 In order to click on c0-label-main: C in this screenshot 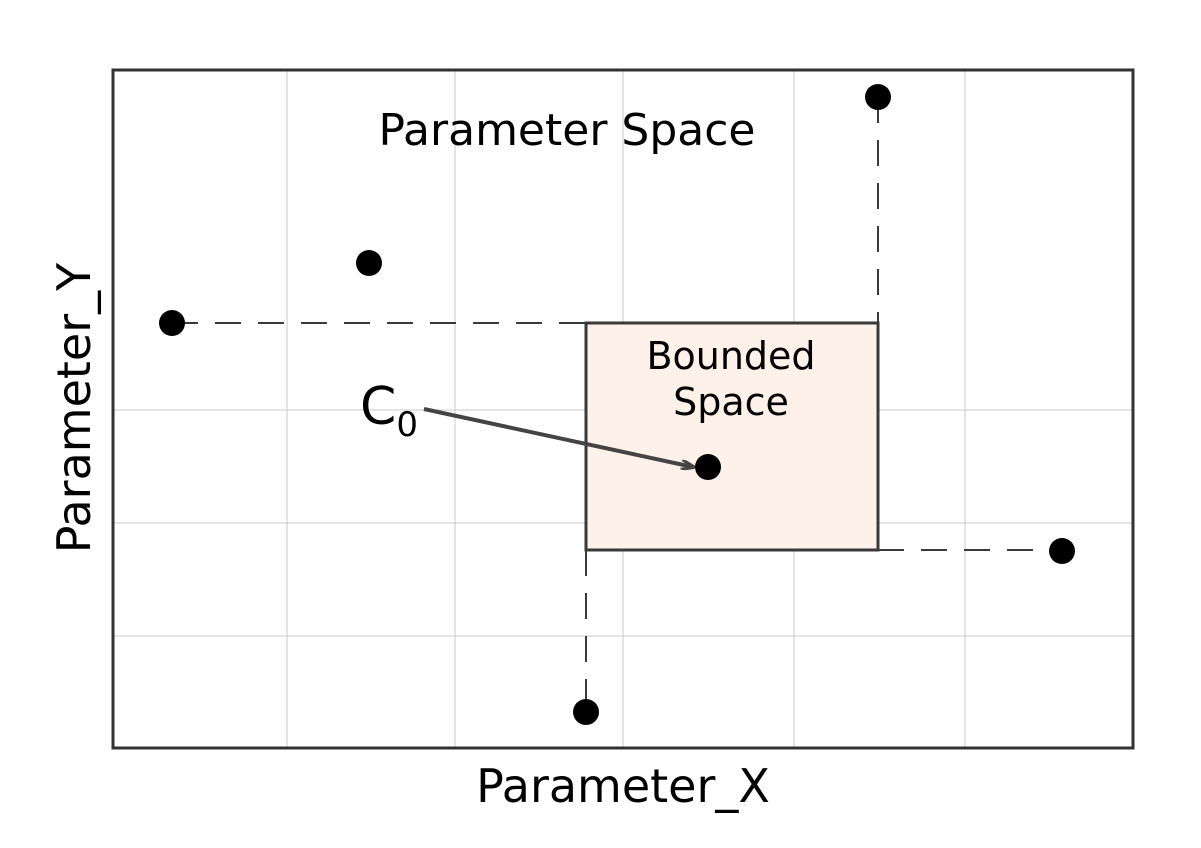, I will do `click(378, 407)`.